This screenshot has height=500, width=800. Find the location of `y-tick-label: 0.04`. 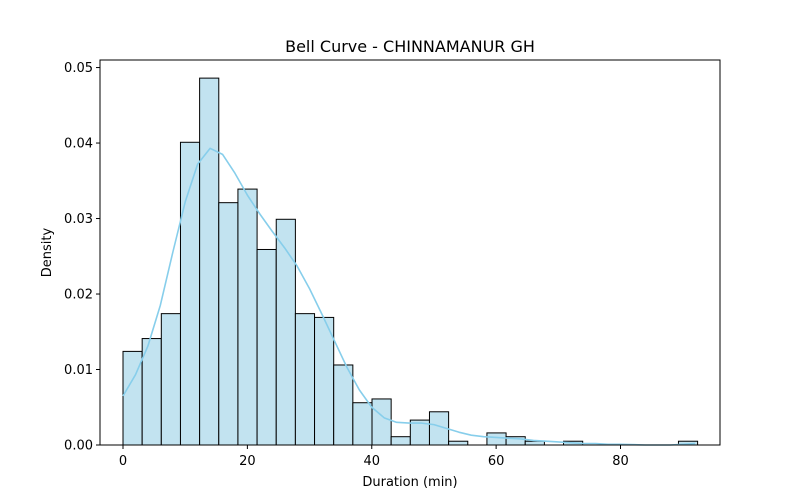

y-tick-label: 0.04 is located at coordinates (78, 144).